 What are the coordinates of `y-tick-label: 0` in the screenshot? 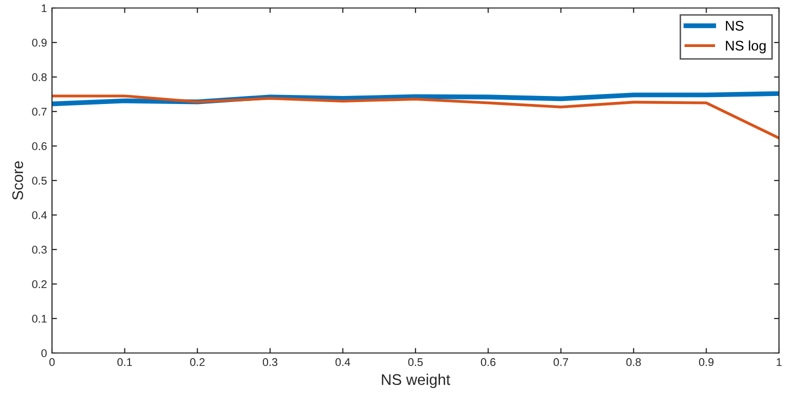 It's located at (44, 353).